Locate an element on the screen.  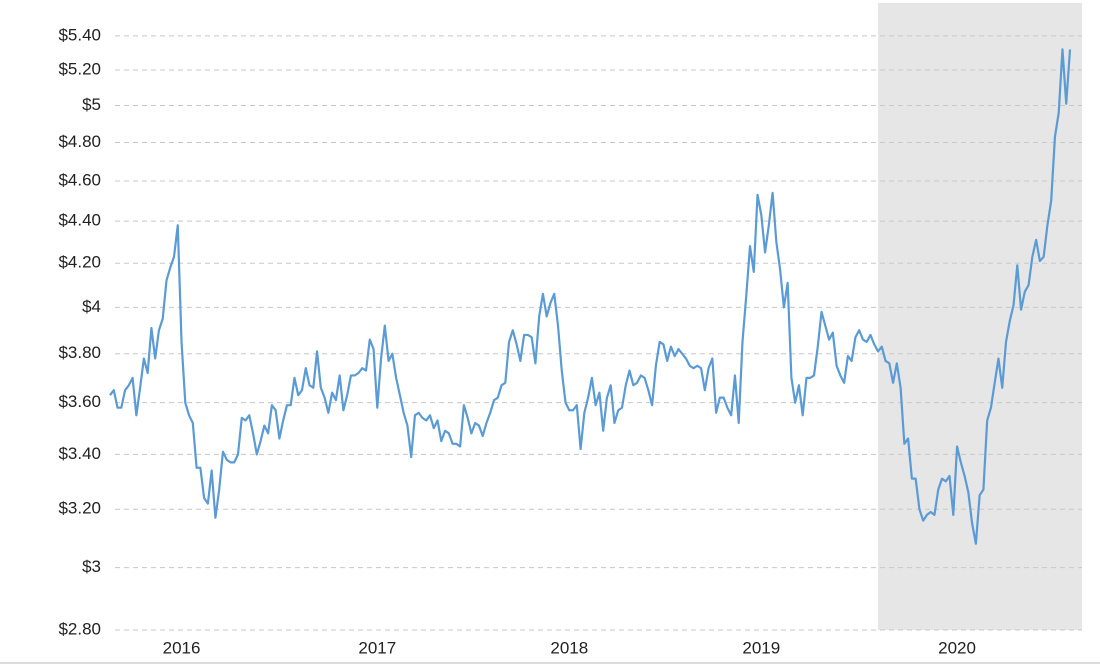
x-tick-label: 2018 is located at coordinates (569, 647).